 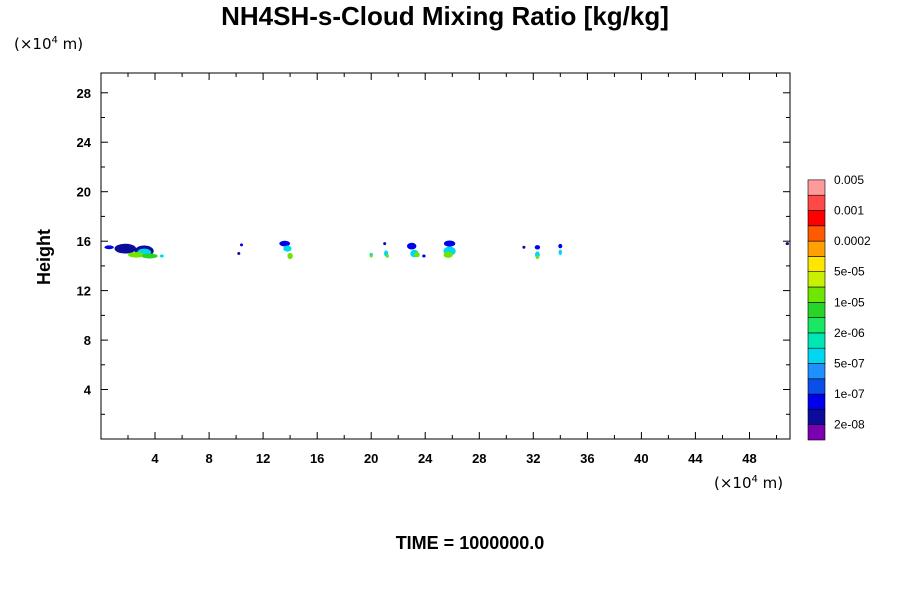 What do you see at coordinates (849, 302) in the screenshot?
I see `legend-label: 1e-05` at bounding box center [849, 302].